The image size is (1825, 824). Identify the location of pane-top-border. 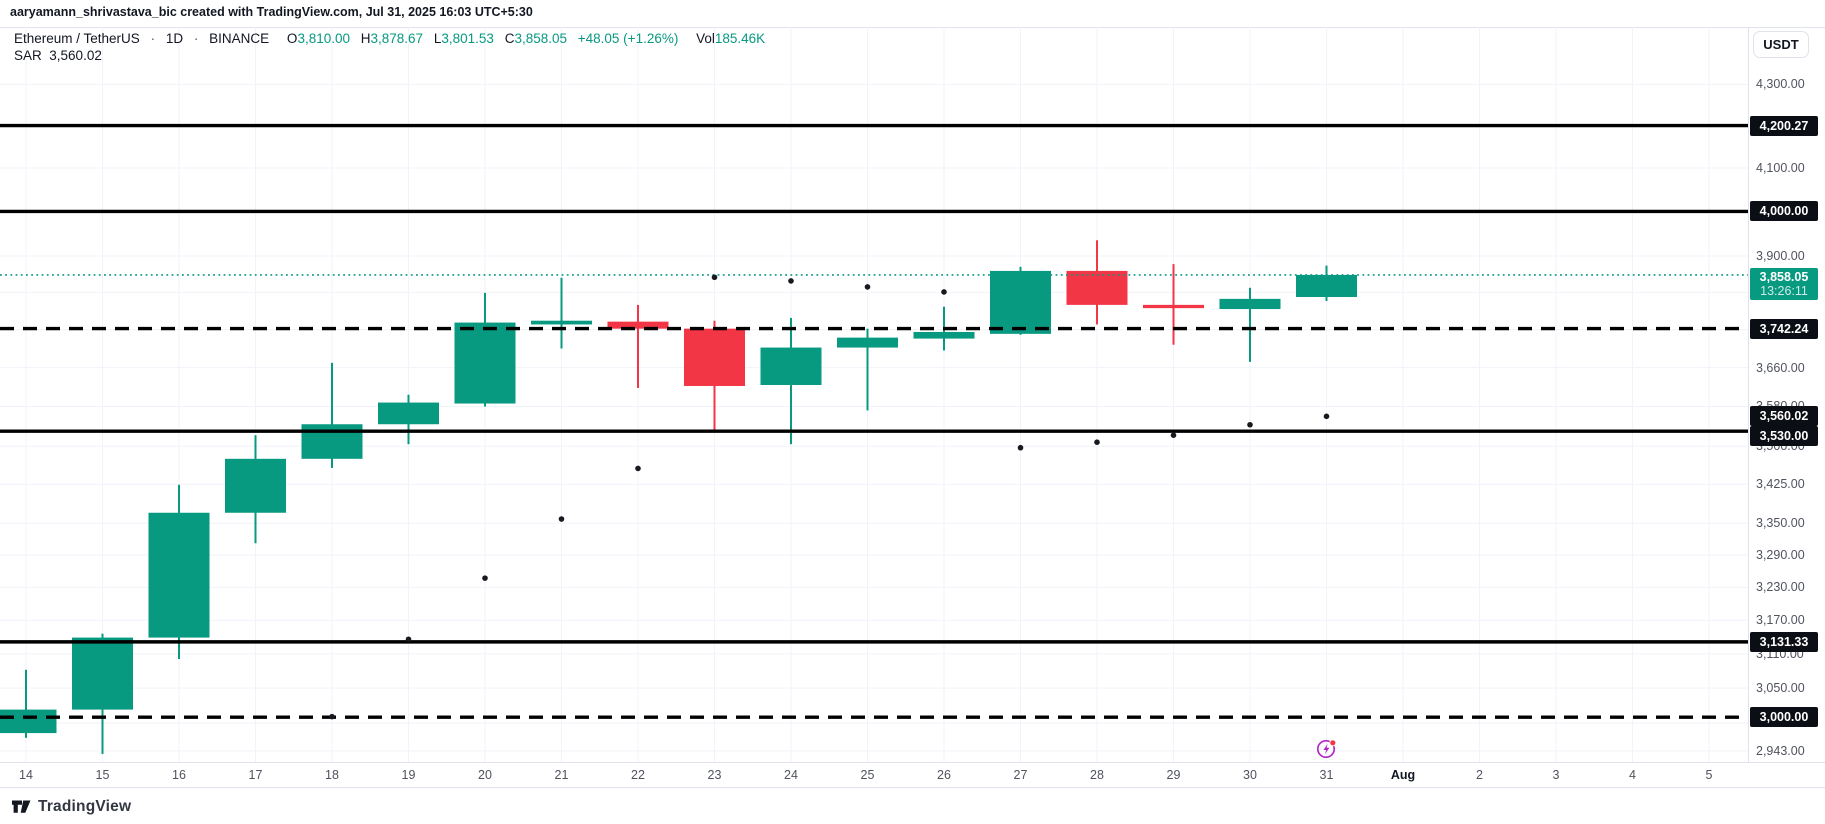
(912, 27).